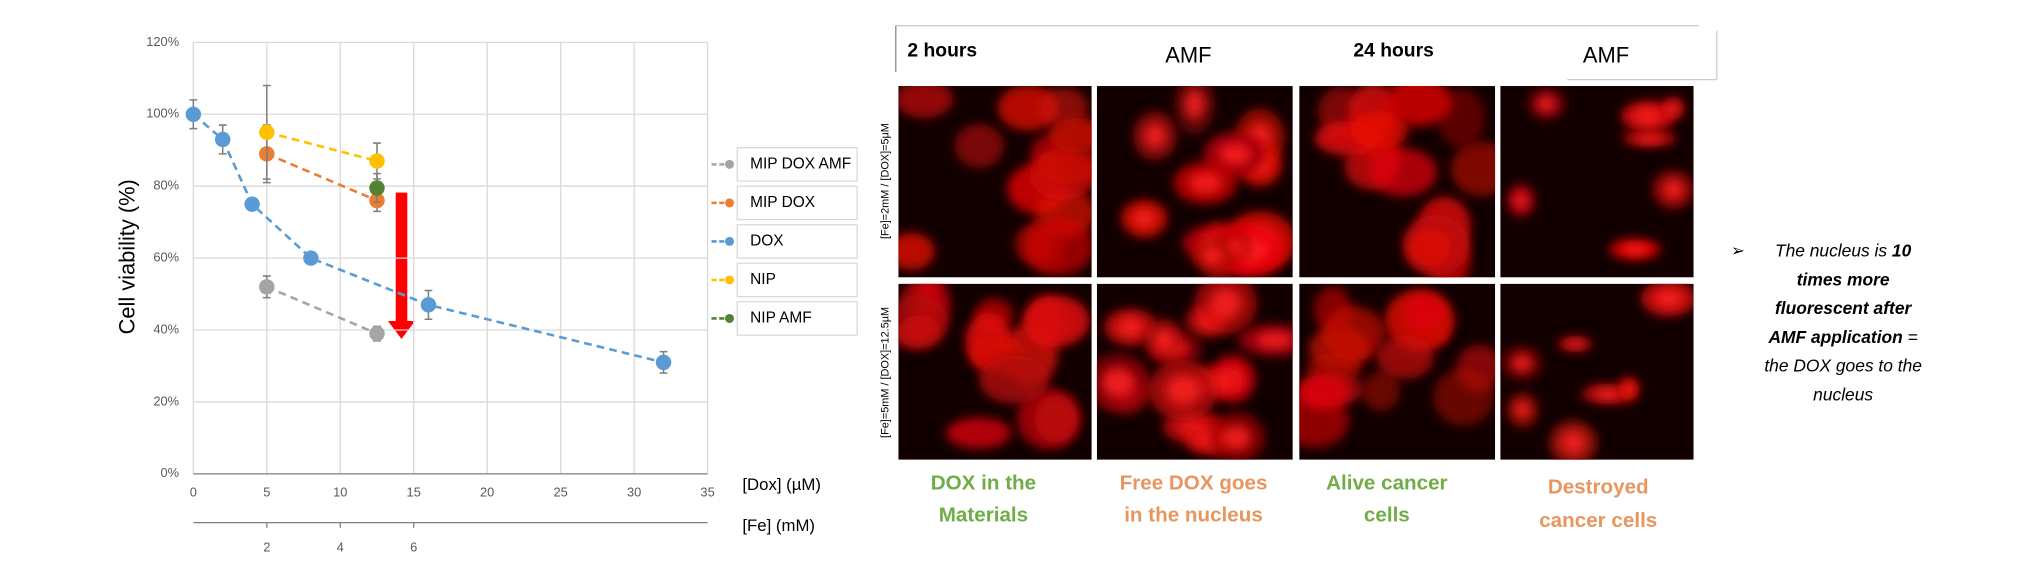 Image resolution: width=2021 pixels, height=565 pixels. Describe the element at coordinates (127, 256) in the screenshot. I see `y-axis-label: Cell viability (%)` at that location.